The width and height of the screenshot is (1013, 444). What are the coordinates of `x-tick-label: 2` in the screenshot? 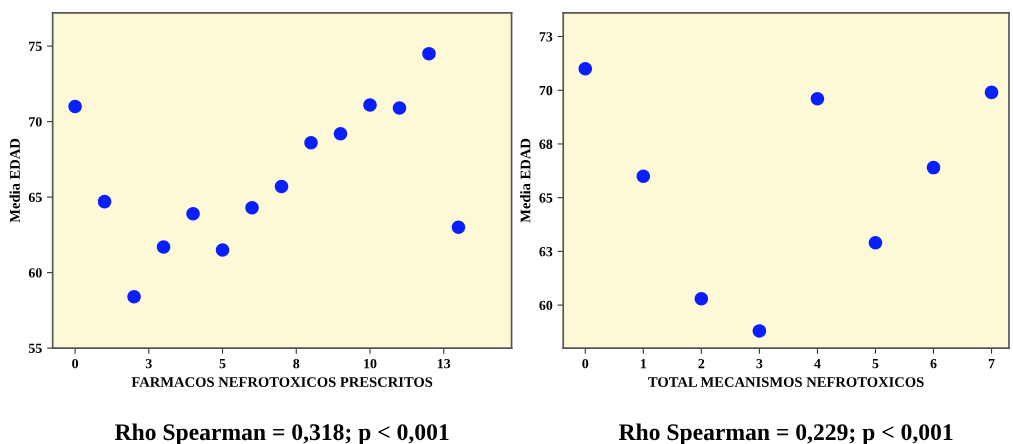 It's located at (701, 363).